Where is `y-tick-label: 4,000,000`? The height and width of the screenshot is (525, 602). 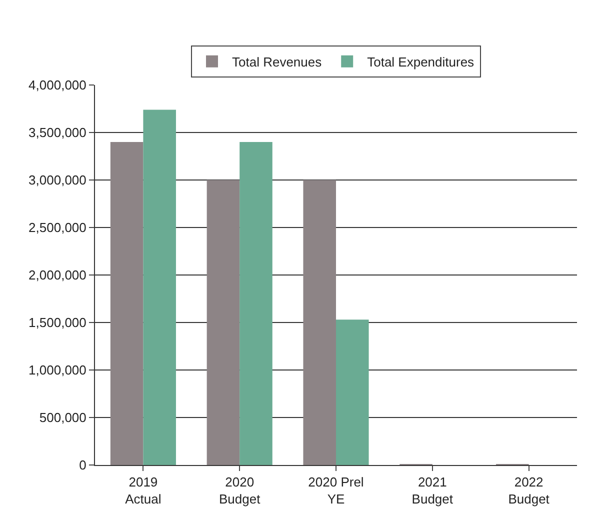
y-tick-label: 4,000,000 is located at coordinates (57, 85).